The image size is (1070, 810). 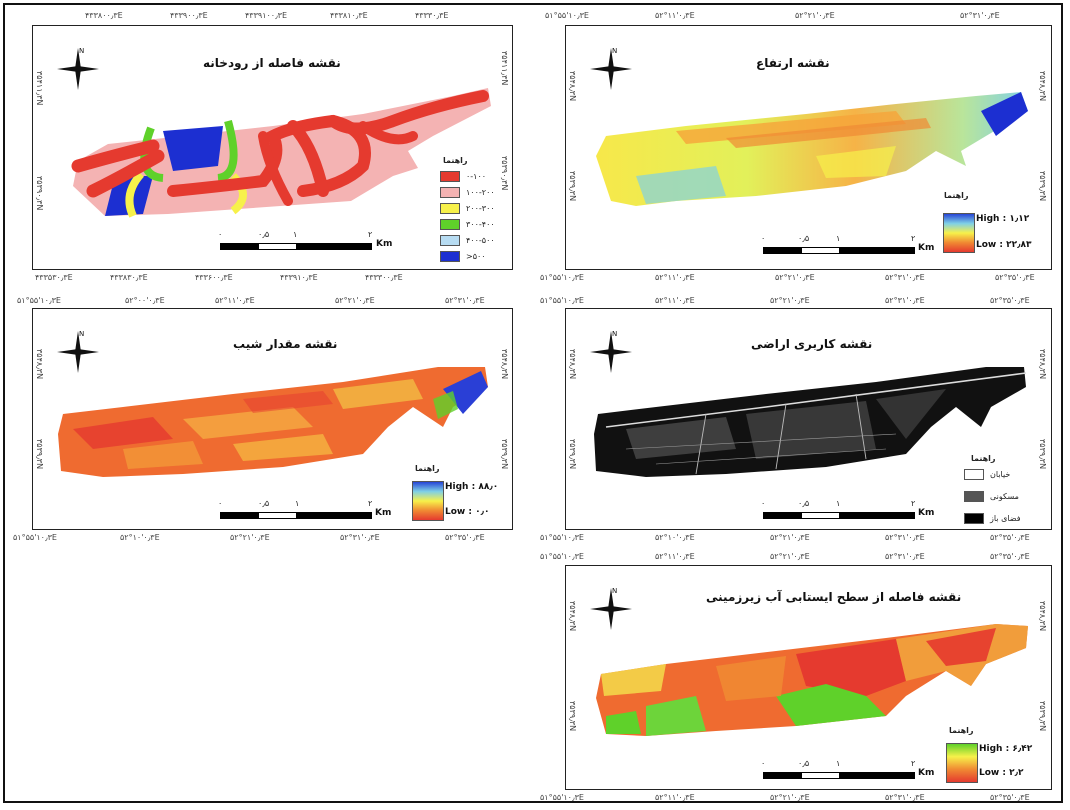 I want to click on map-title: نقشه فاصله از سطح ایستابی آب زیرزمینی, so click(x=834, y=597).